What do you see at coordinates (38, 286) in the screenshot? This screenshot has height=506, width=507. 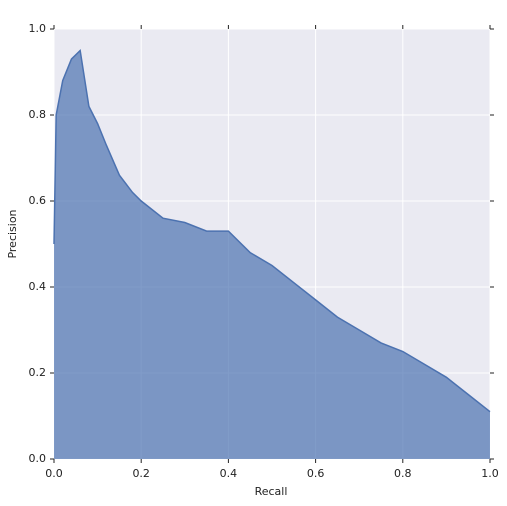 I see `y-tick-label: 0.4` at bounding box center [38, 286].